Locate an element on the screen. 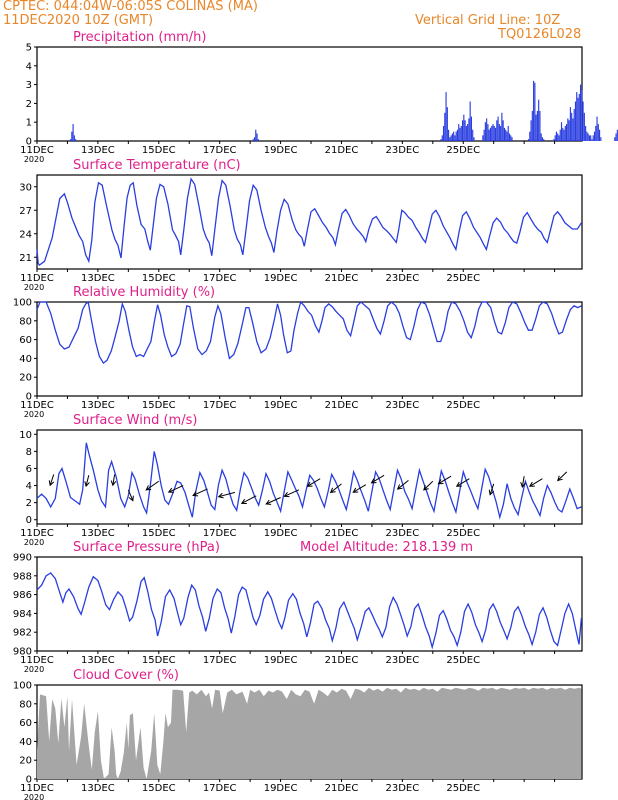 The image size is (618, 800). rh-ytick-label: 100 is located at coordinates (22, 303).